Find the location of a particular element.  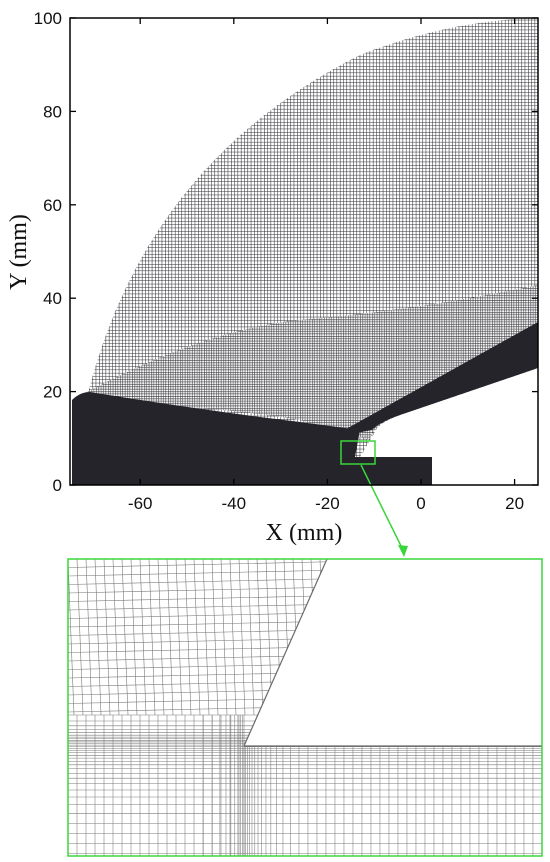

y-tick-label: 40 is located at coordinates (52, 298).